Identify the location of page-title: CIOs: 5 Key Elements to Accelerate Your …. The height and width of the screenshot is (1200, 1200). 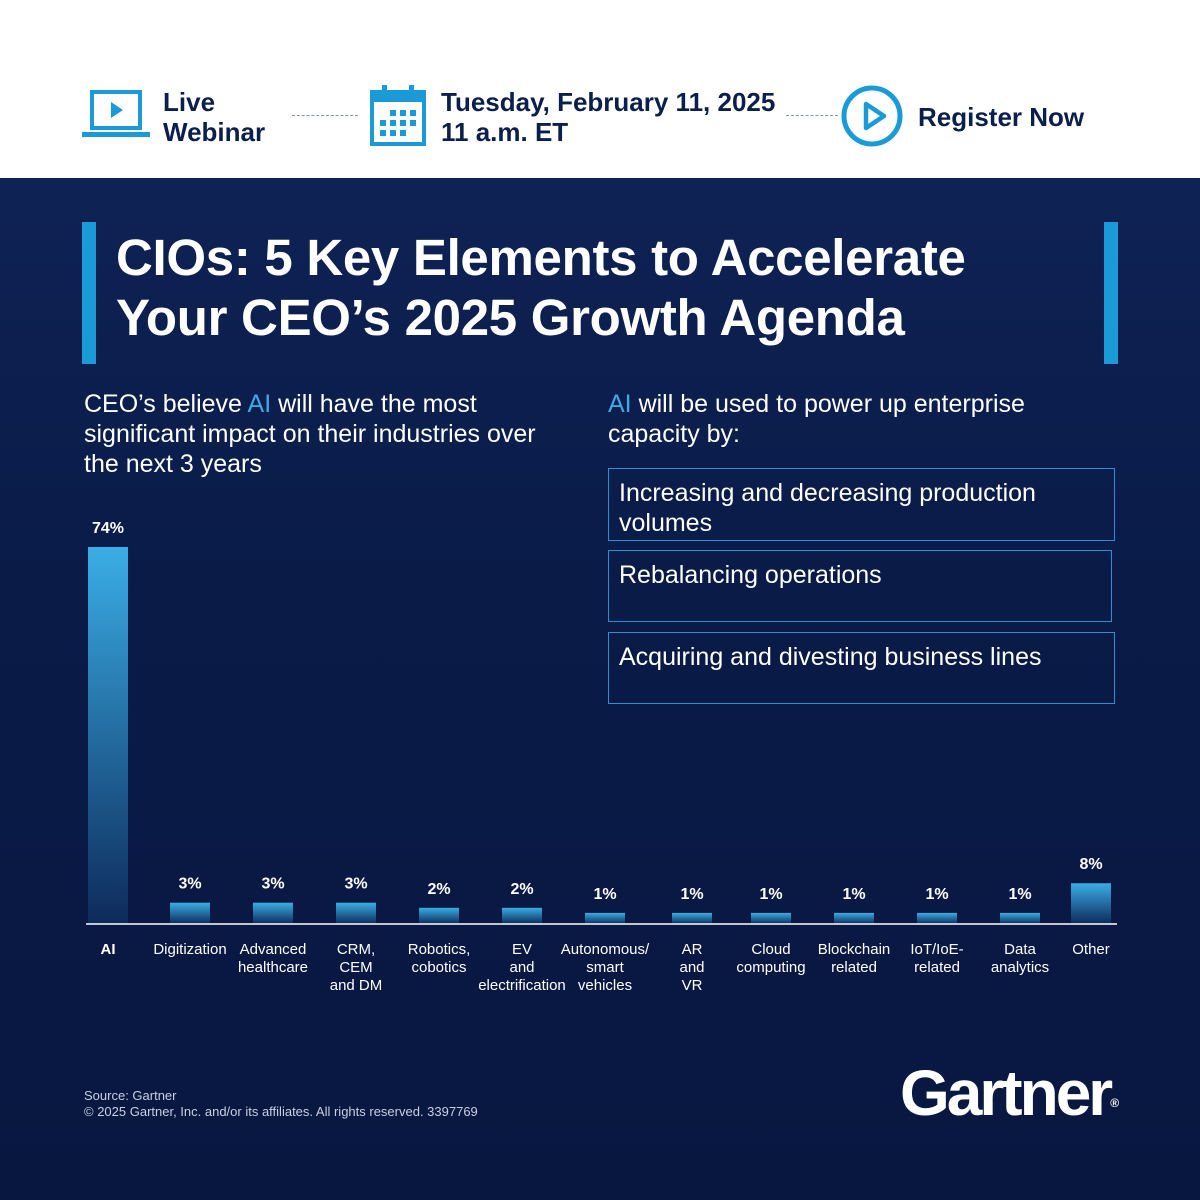
(608, 288).